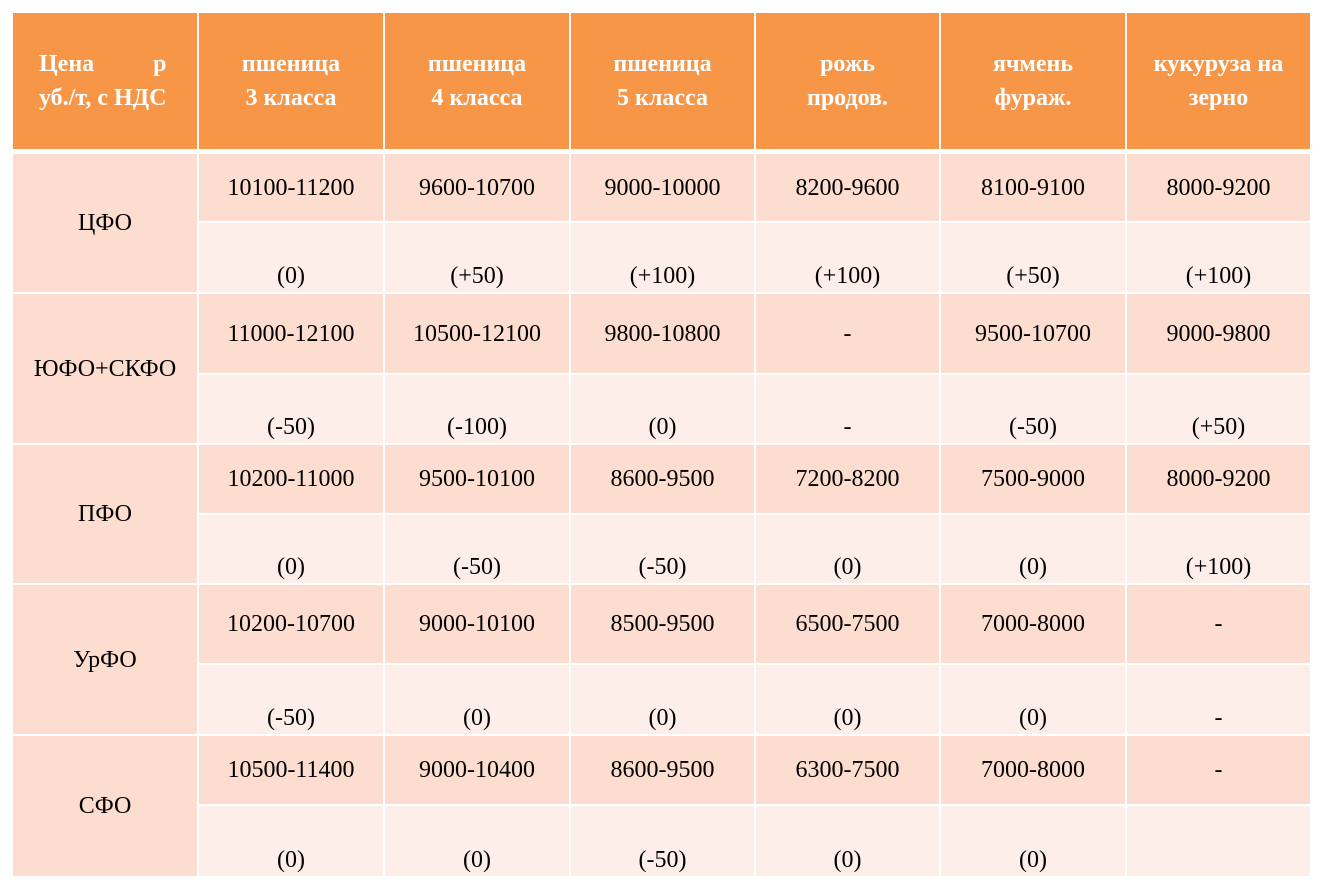  Describe the element at coordinates (291, 187) in the screenshot. I see `price-cell: 10100-11200` at that location.